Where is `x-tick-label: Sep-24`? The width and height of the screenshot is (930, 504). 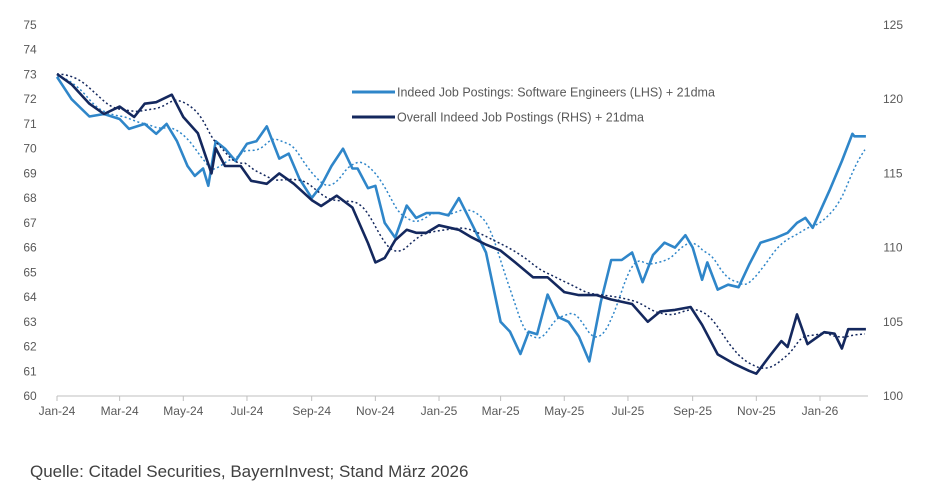
x-tick-label: Sep-24 is located at coordinates (311, 411).